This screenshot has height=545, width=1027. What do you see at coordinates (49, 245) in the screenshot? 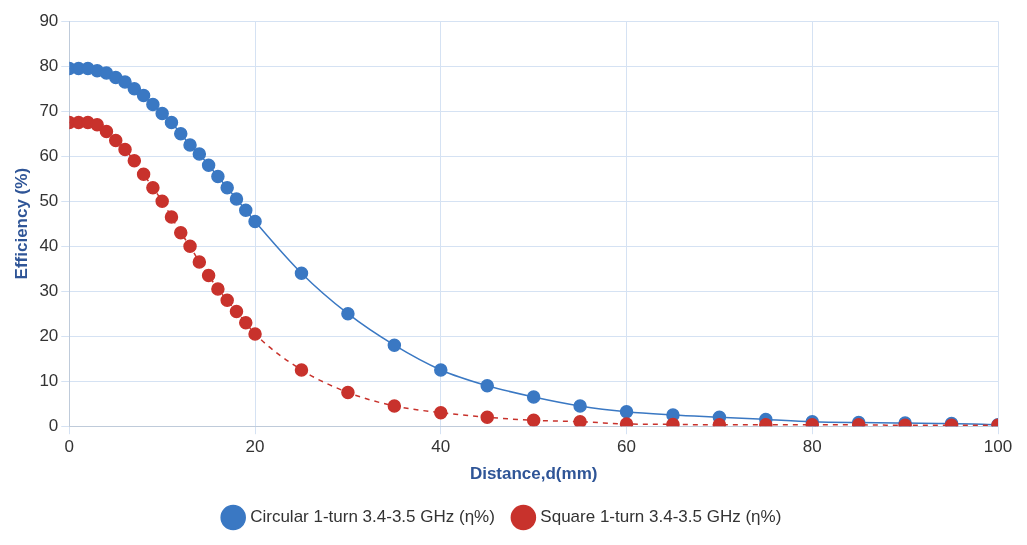
I see `y-tick-label: 40` at bounding box center [49, 245].